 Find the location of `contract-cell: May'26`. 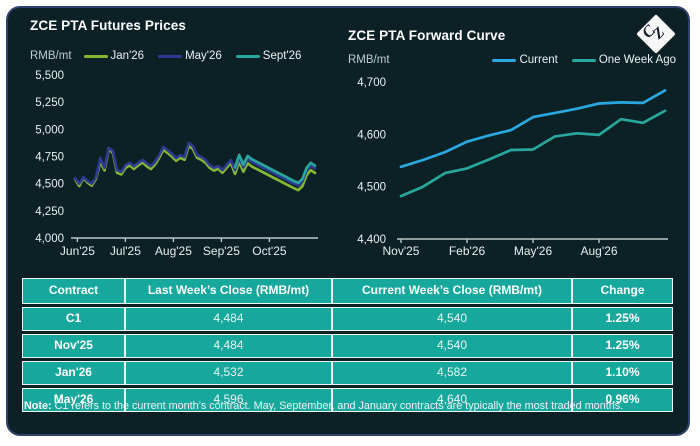

contract-cell: May'26 is located at coordinates (73, 400).